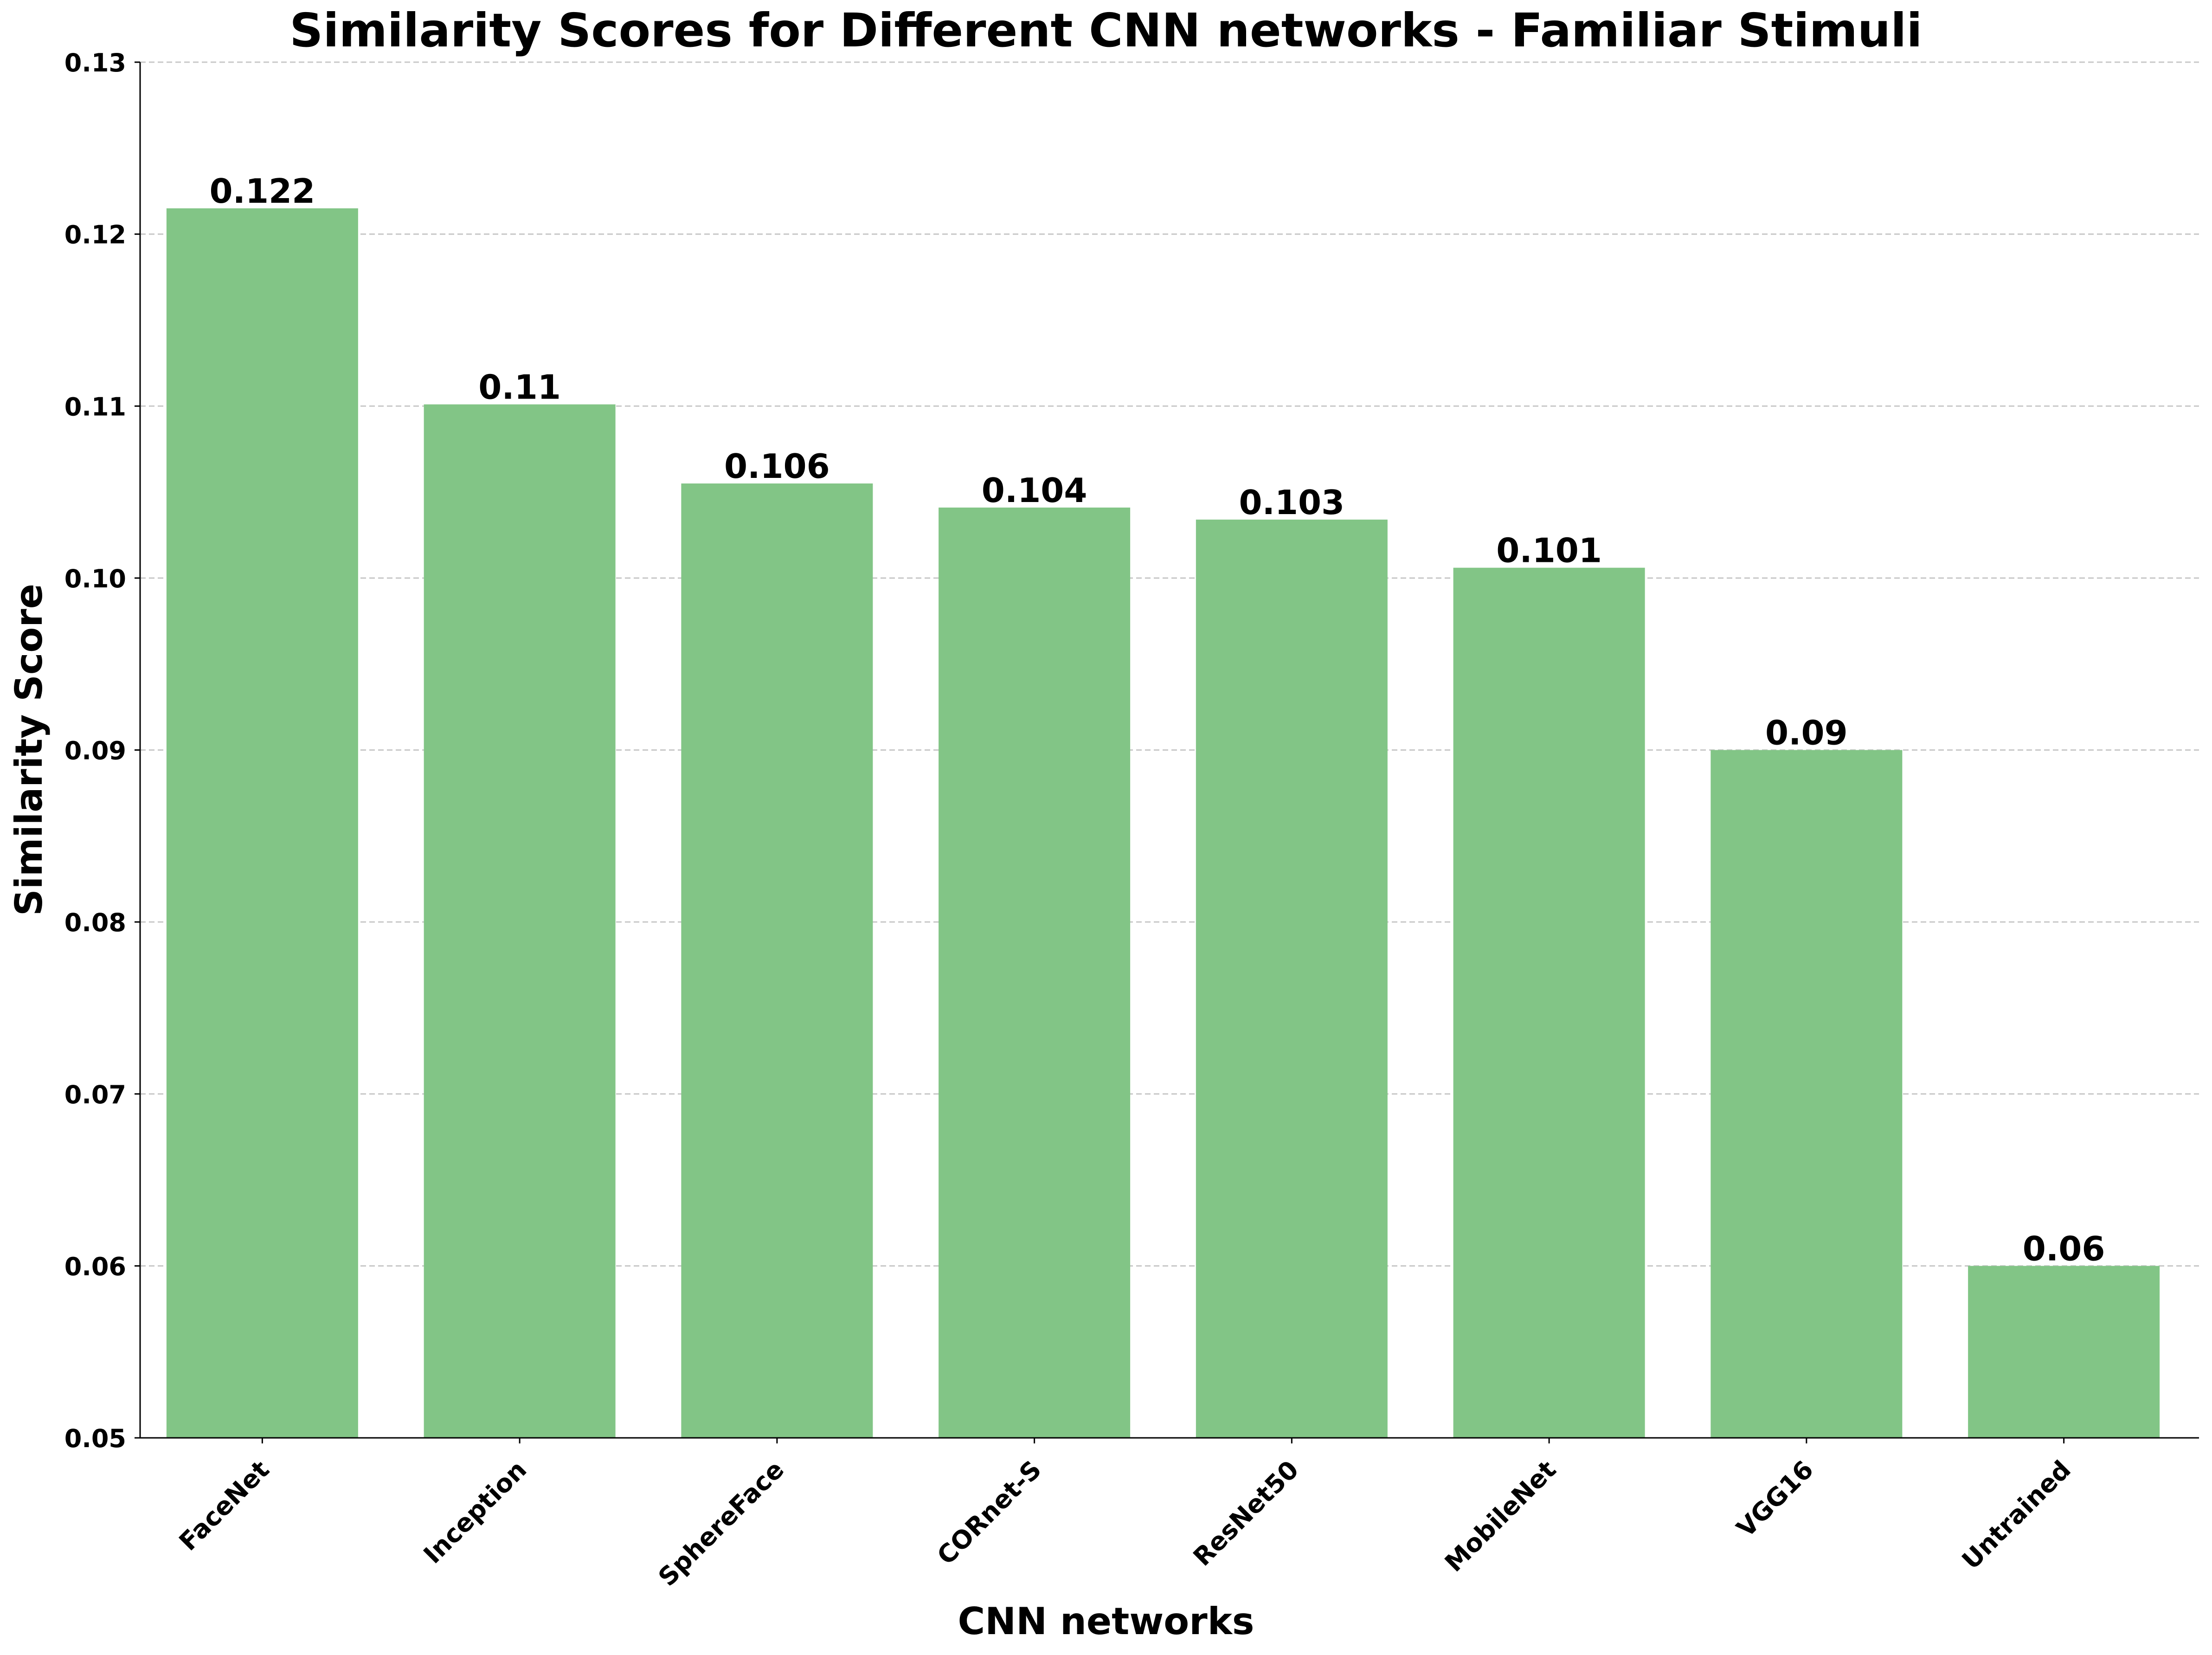 The width and height of the screenshot is (2212, 1655). What do you see at coordinates (1806, 1094) in the screenshot?
I see `bar-vgg16` at bounding box center [1806, 1094].